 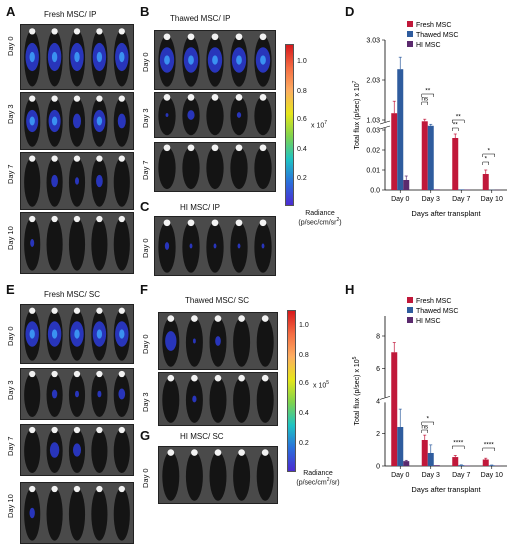 I want to click on day-label-a3: Day 10, so click(x=10, y=238).